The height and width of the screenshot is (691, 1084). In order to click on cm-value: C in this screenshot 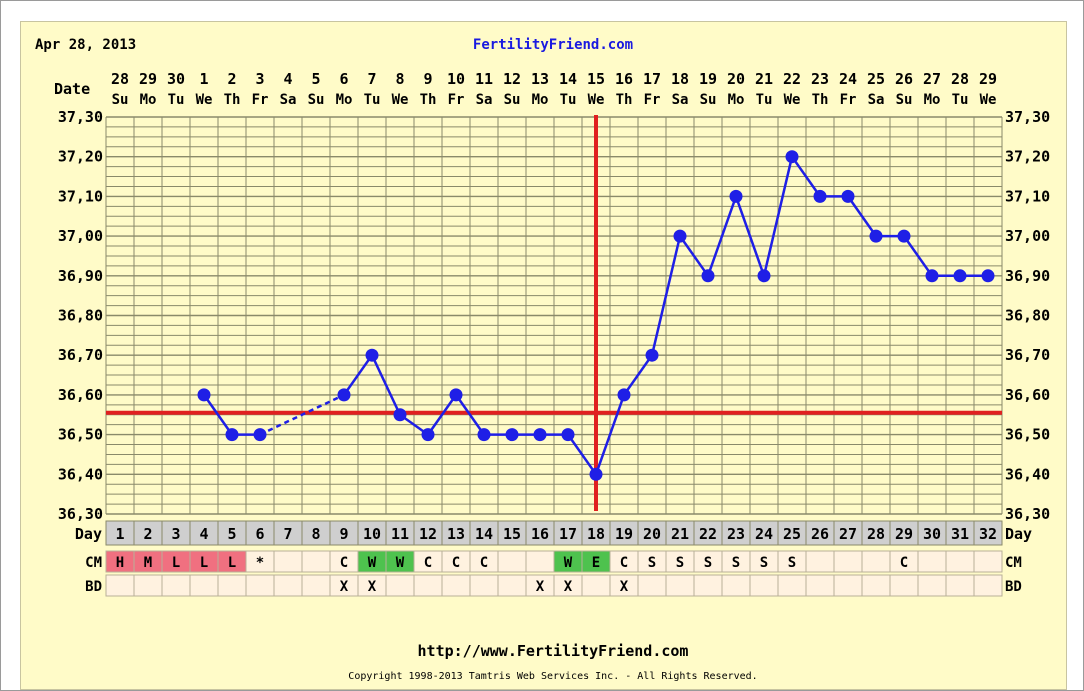, I will do `click(624, 563)`.